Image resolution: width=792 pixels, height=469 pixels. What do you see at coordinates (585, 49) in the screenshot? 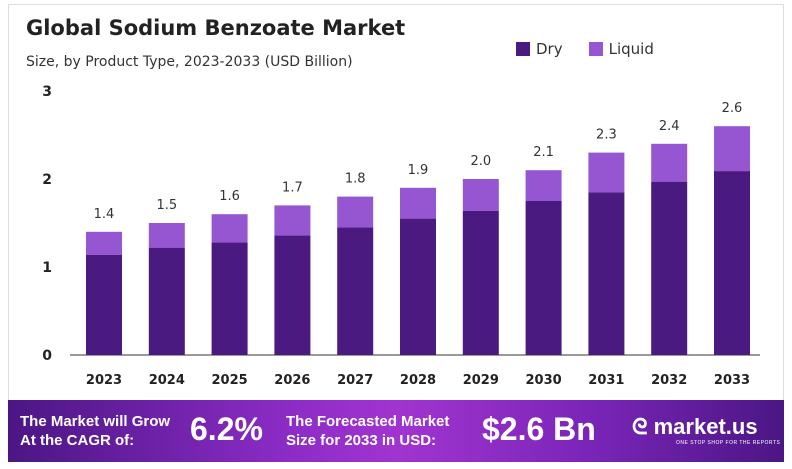
I see `legend: Dry Liquid` at bounding box center [585, 49].